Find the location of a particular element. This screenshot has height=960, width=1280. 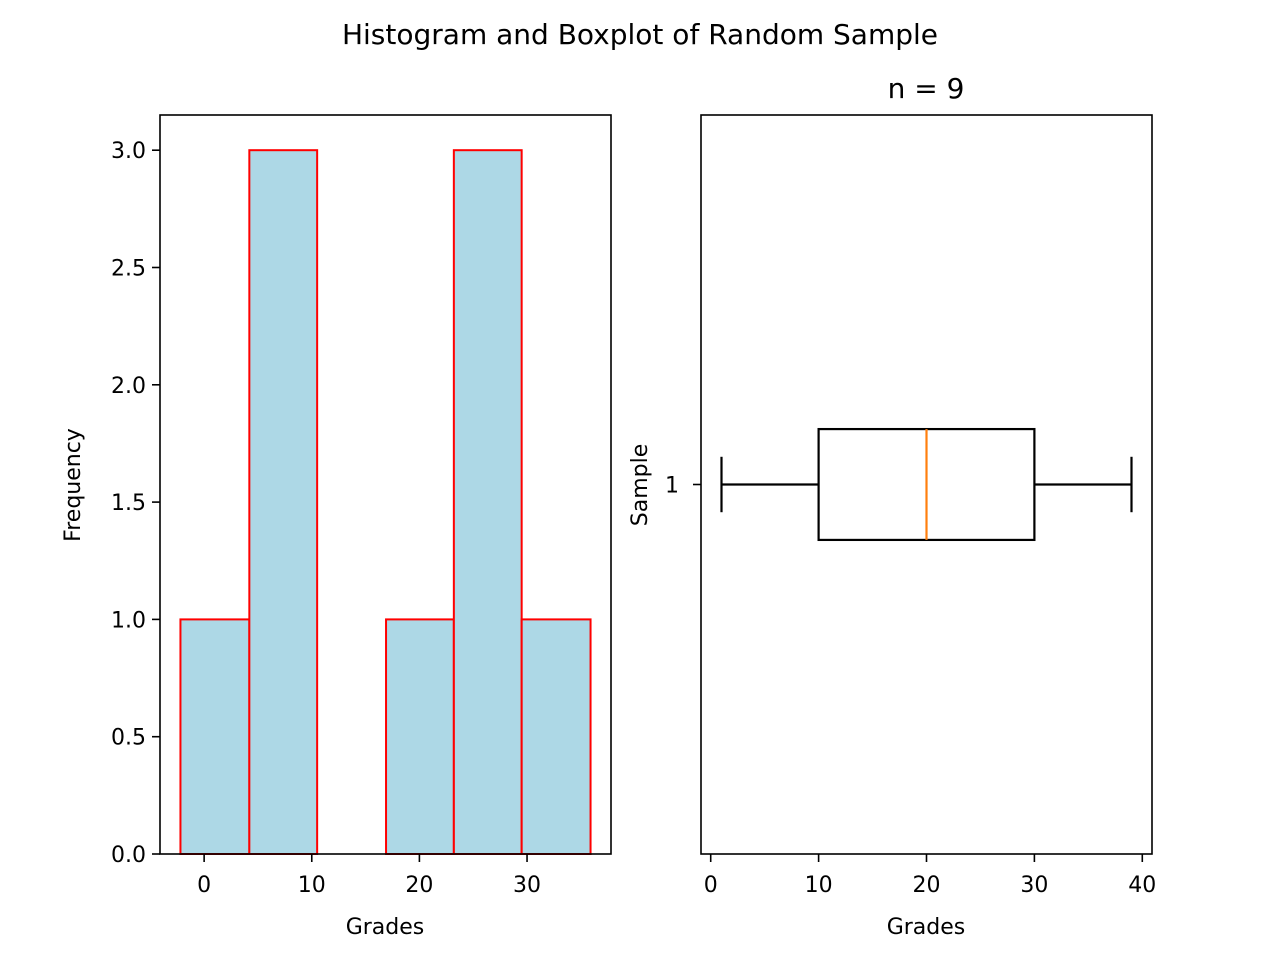

histogram-y-ticks: 0.0 0.5 1.0 1.5 2.0 2.5 3.0 is located at coordinates (135, 503).